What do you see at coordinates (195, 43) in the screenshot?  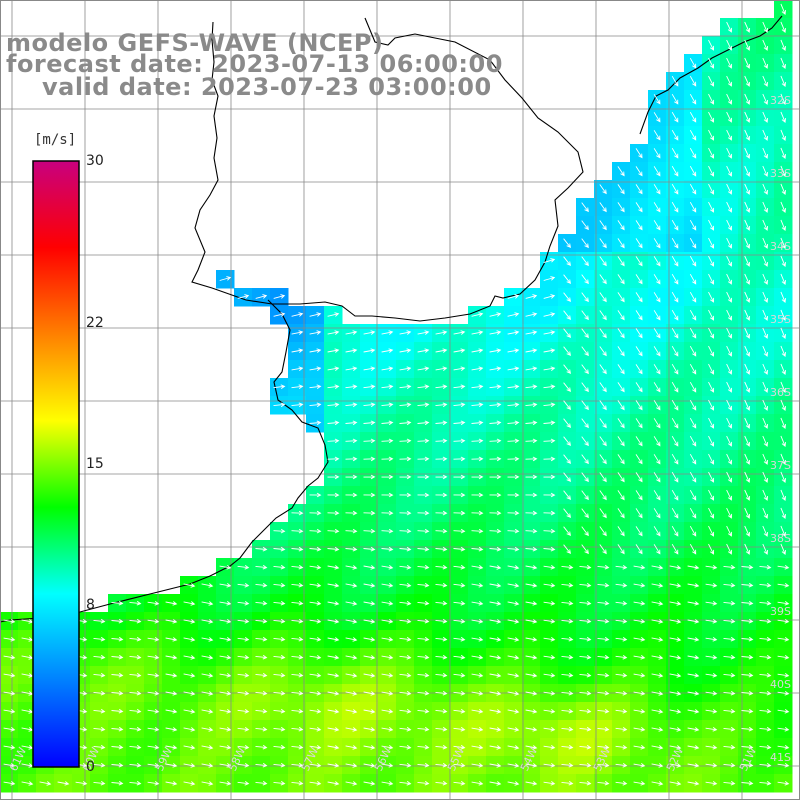 I see `model-title: modelo GEFS-WAVE (NCEP)` at bounding box center [195, 43].